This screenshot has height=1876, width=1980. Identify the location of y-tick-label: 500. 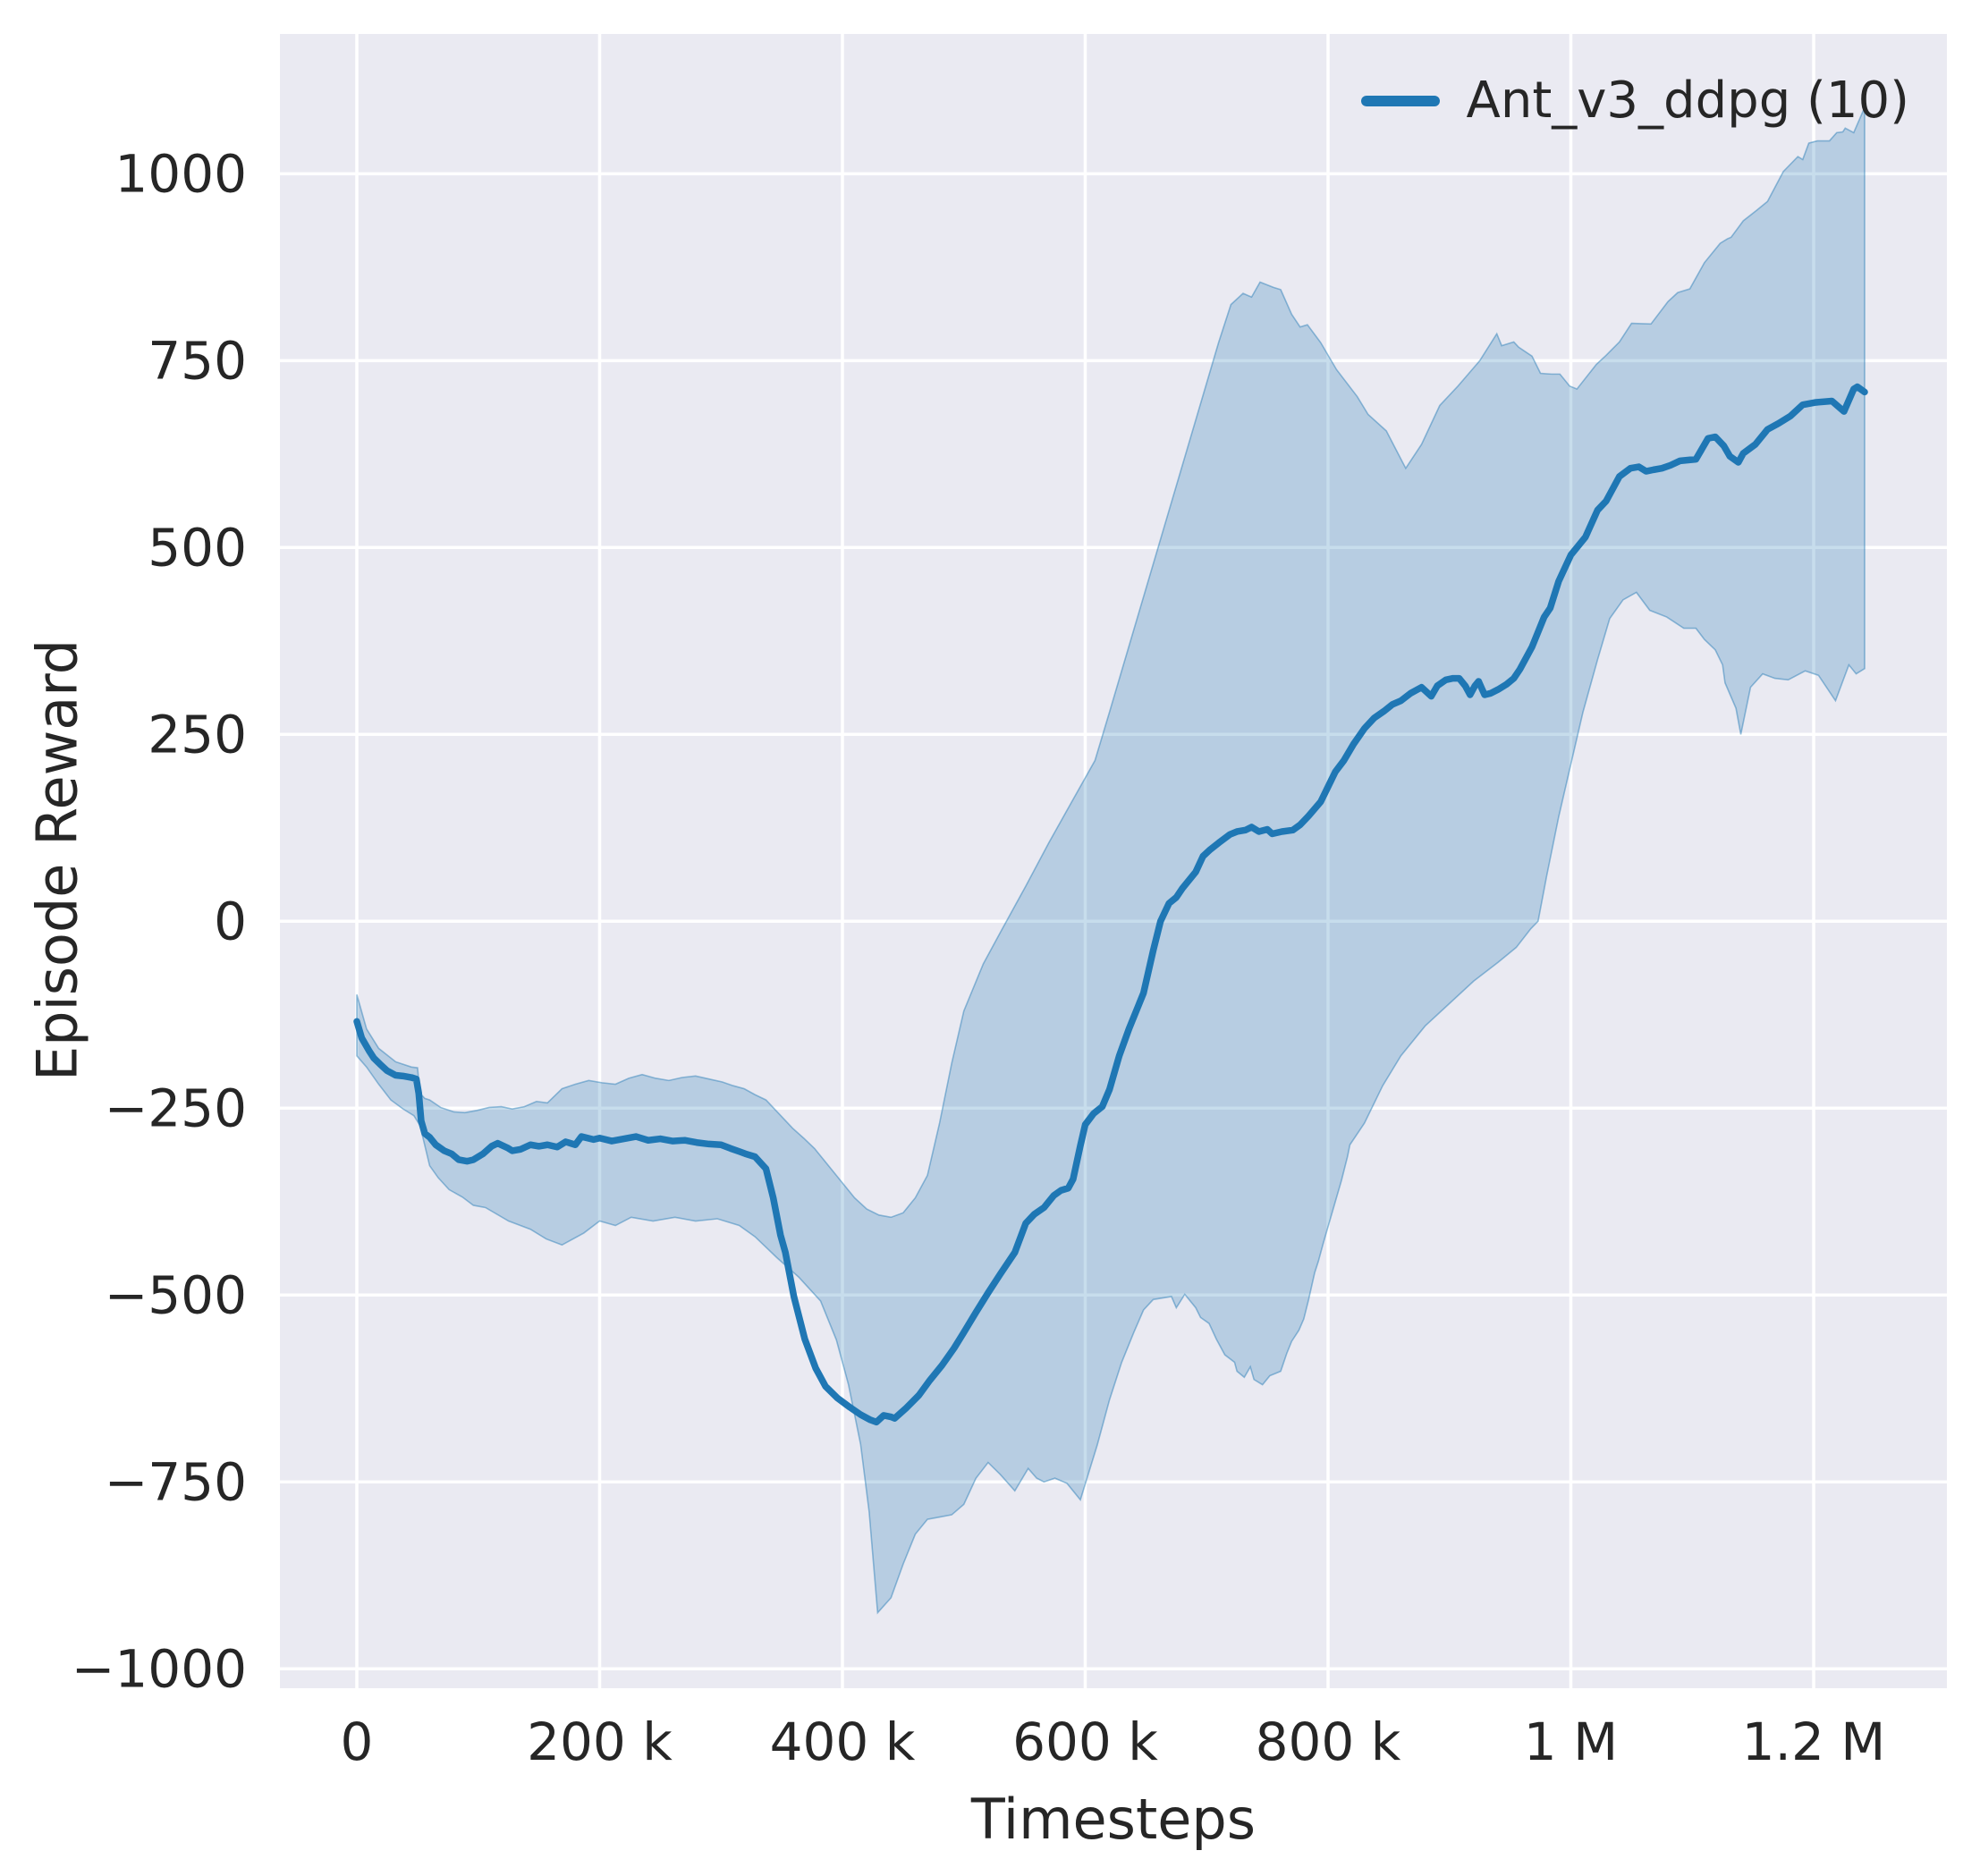
(197, 547).